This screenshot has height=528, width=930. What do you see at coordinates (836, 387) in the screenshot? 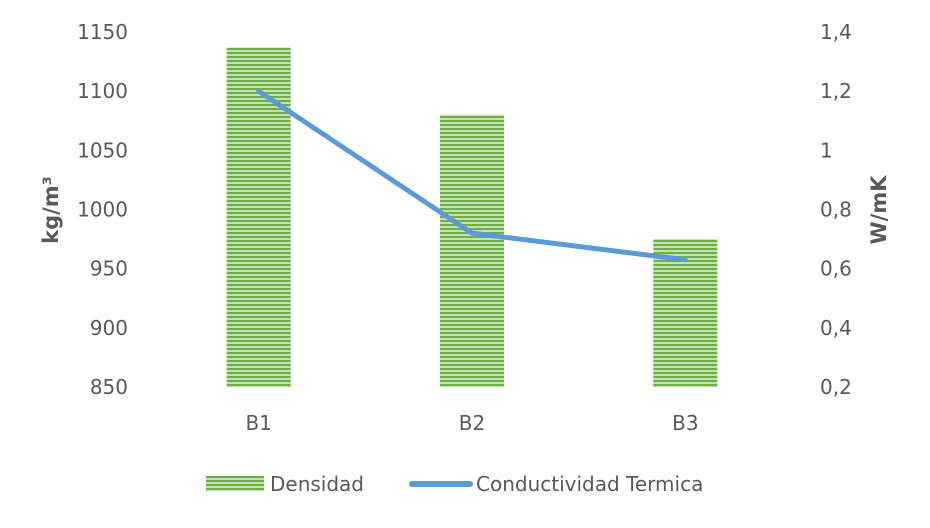
I see `right-tick-label: 0,2` at bounding box center [836, 387].